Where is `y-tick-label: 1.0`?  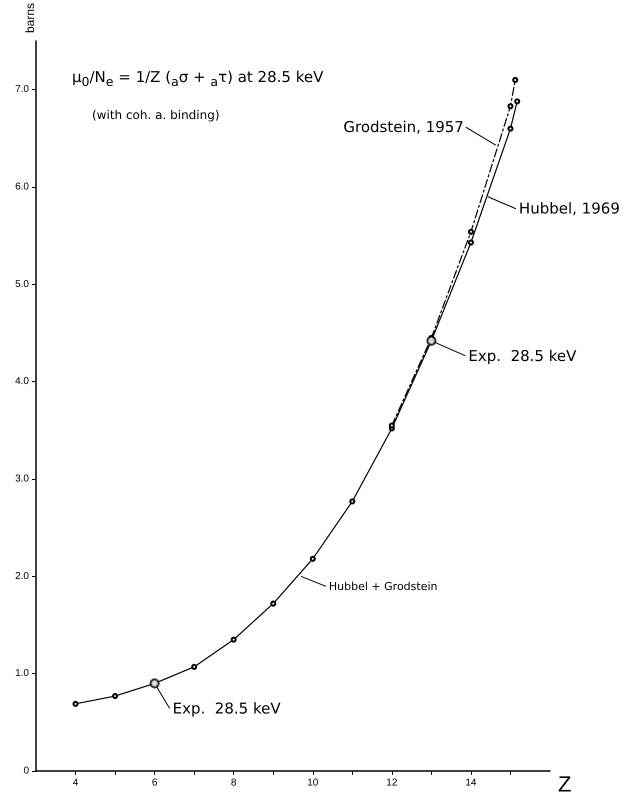
y-tick-label: 1.0 is located at coordinates (22, 674).